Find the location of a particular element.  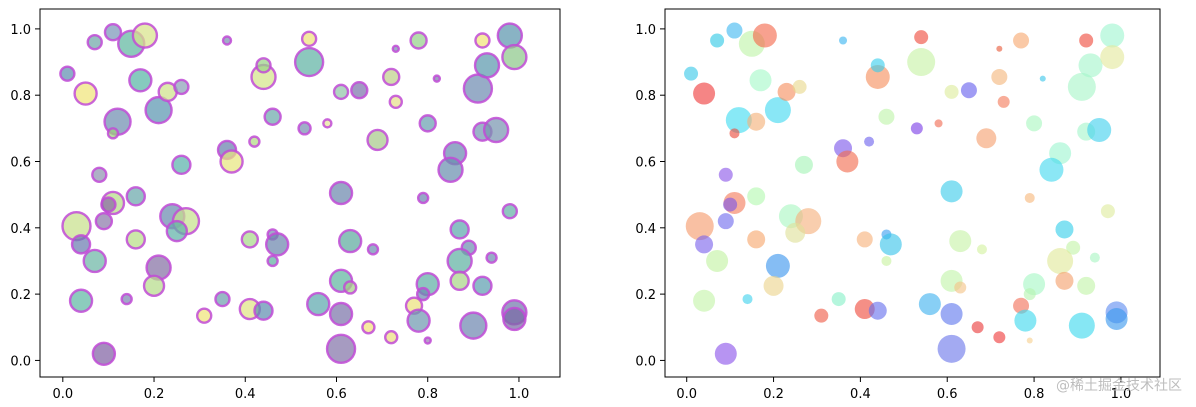

y-tick-label: 0.4 is located at coordinates (20, 229).